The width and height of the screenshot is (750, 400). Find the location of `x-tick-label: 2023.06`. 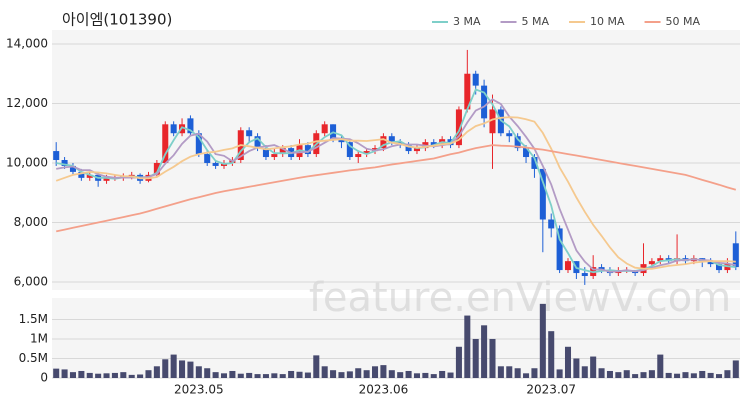

x-tick-label: 2023.06 is located at coordinates (384, 390).